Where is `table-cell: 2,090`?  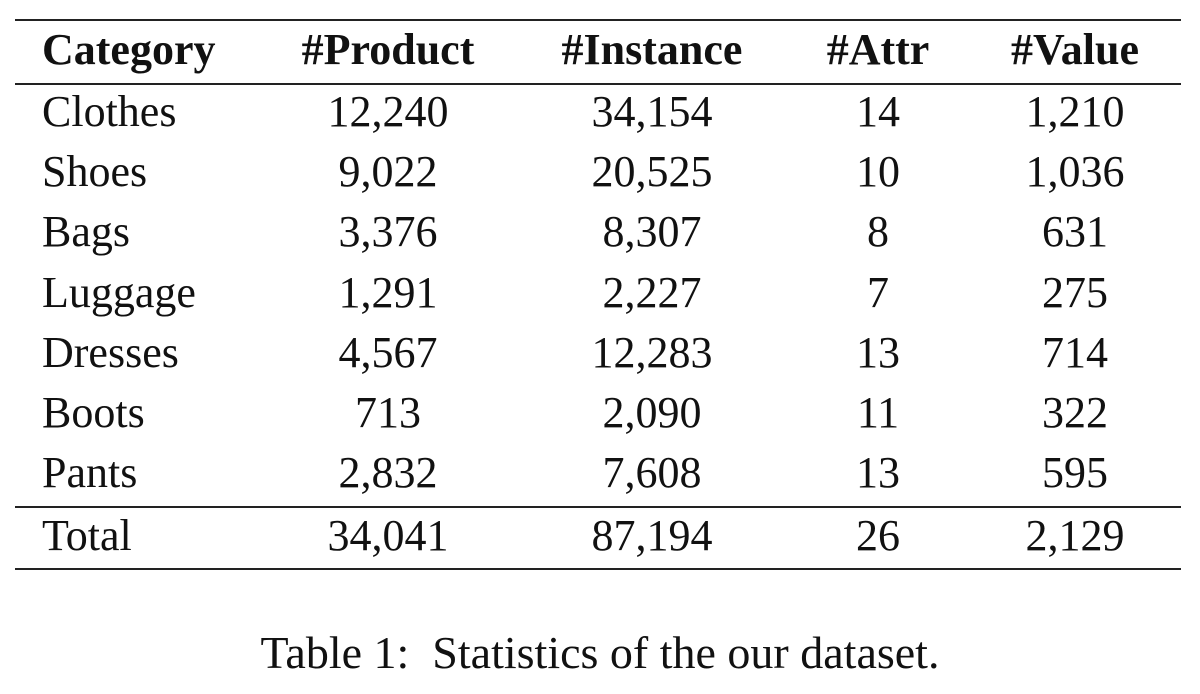 table-cell: 2,090 is located at coordinates (652, 412).